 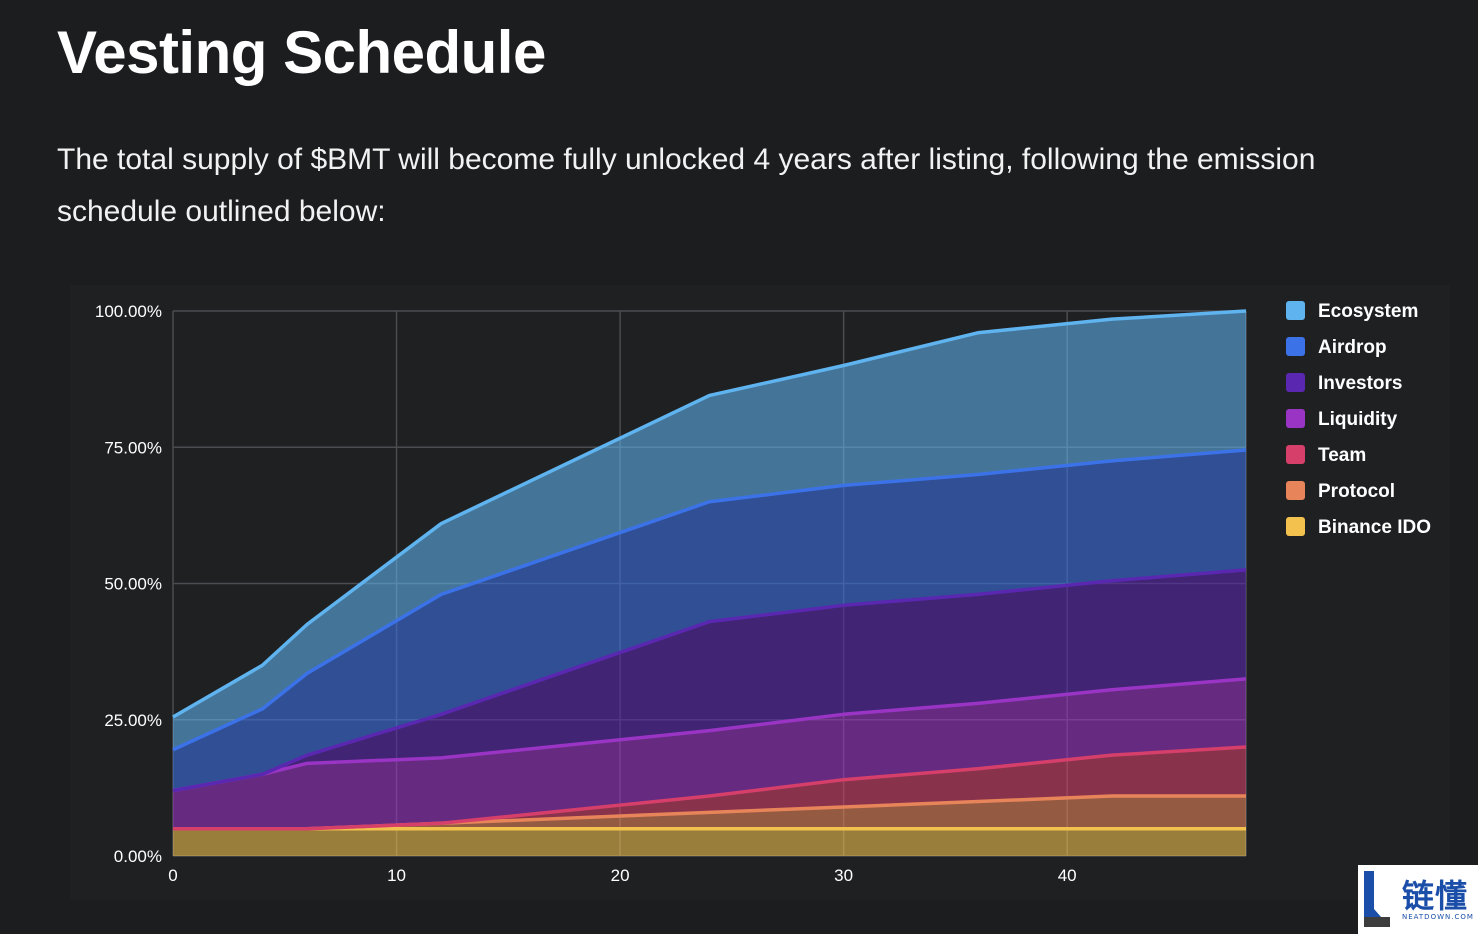 What do you see at coordinates (396, 875) in the screenshot?
I see `x-tick-label: 10` at bounding box center [396, 875].